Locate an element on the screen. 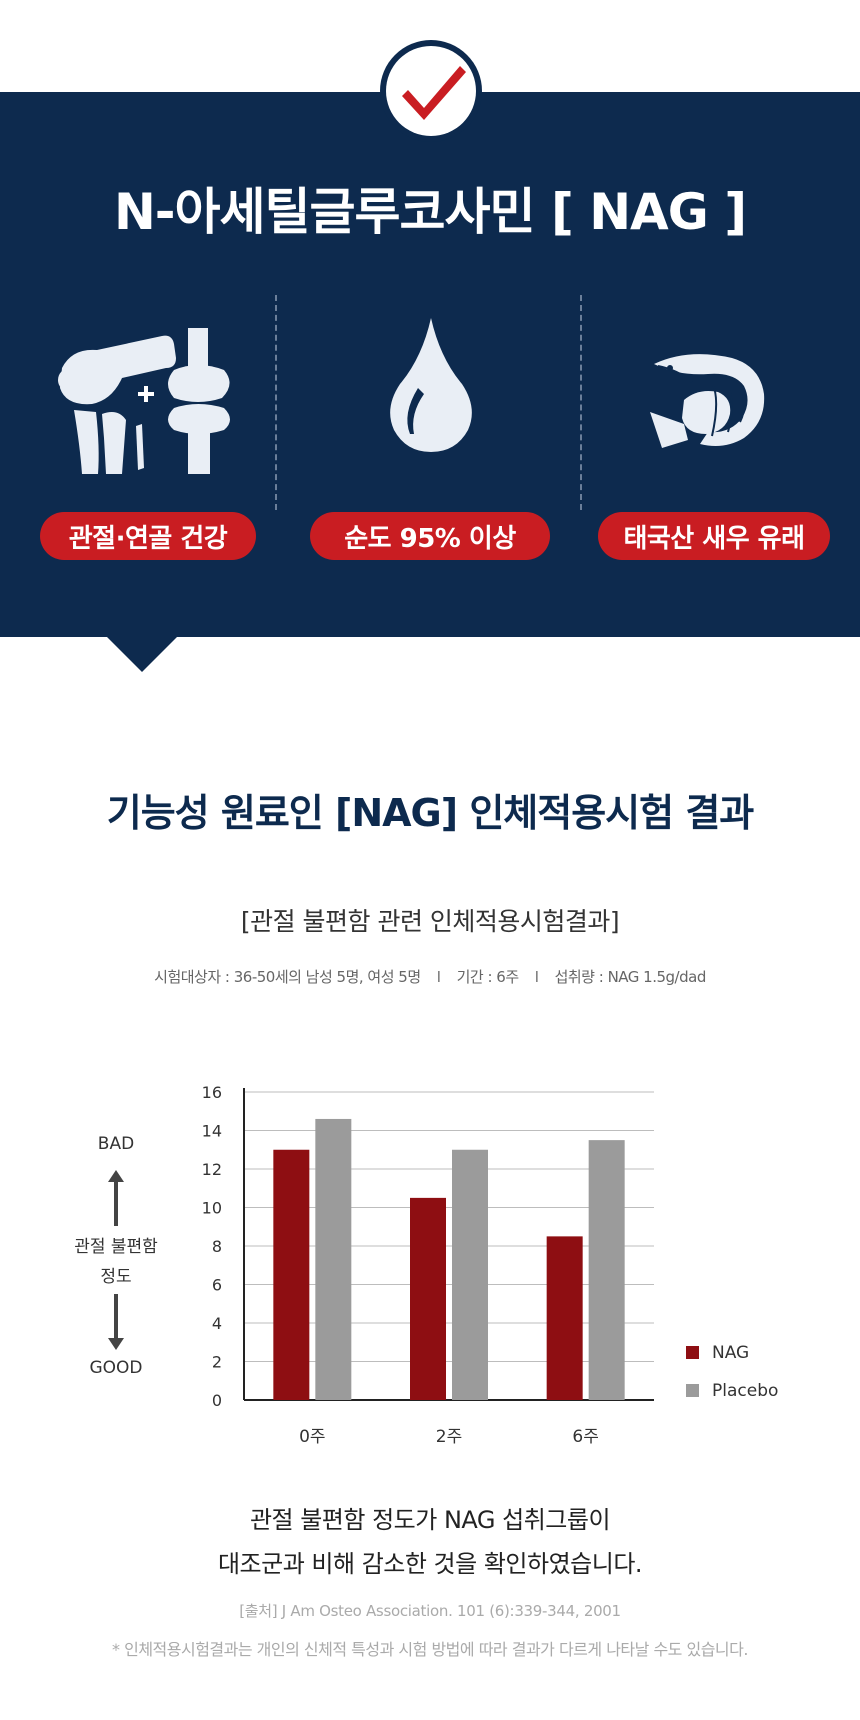  y-tick-label: 6 is located at coordinates (217, 1285).